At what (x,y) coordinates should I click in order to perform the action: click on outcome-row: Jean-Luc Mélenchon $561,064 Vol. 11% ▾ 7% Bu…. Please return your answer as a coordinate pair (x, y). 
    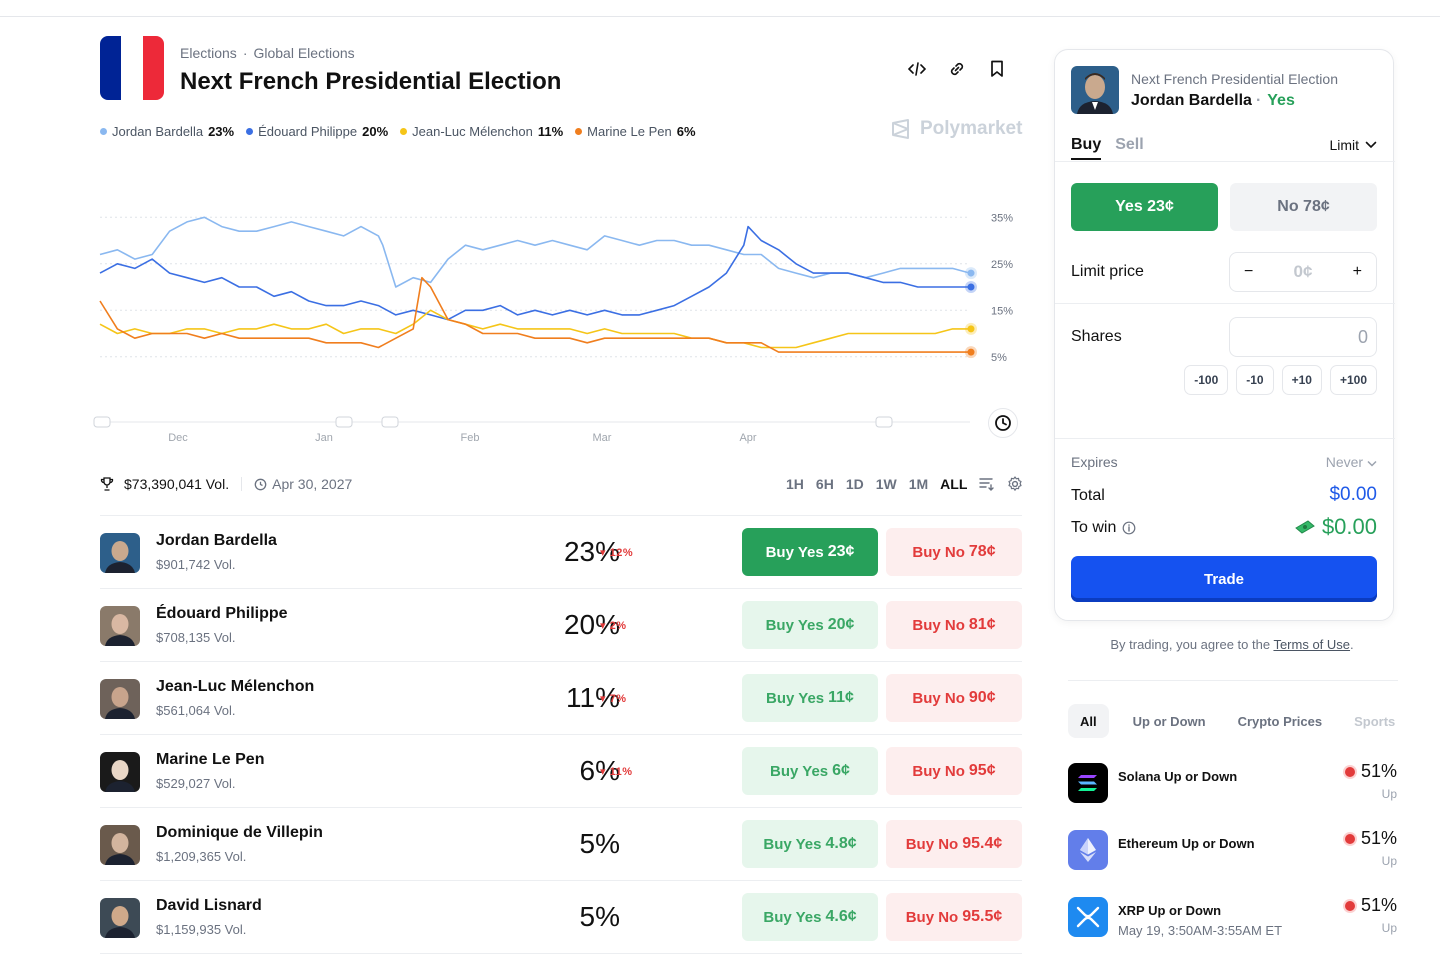
    Looking at the image, I should click on (561, 697).